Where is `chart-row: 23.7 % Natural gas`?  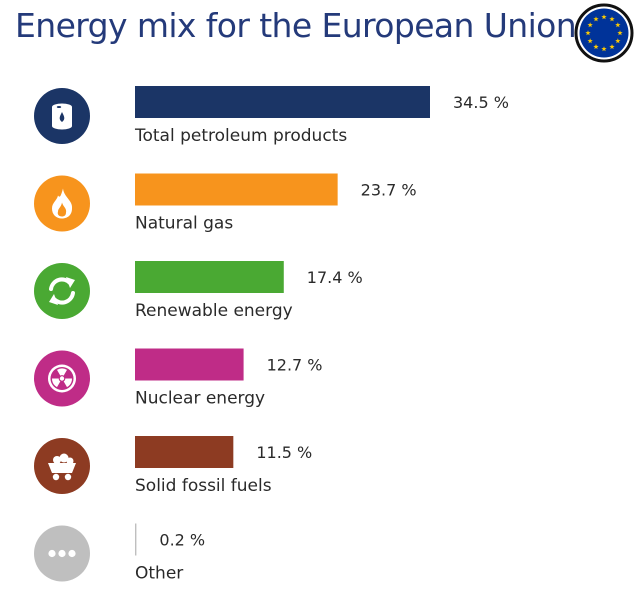
chart-row: 23.7 % Natural gas is located at coordinates (225, 203).